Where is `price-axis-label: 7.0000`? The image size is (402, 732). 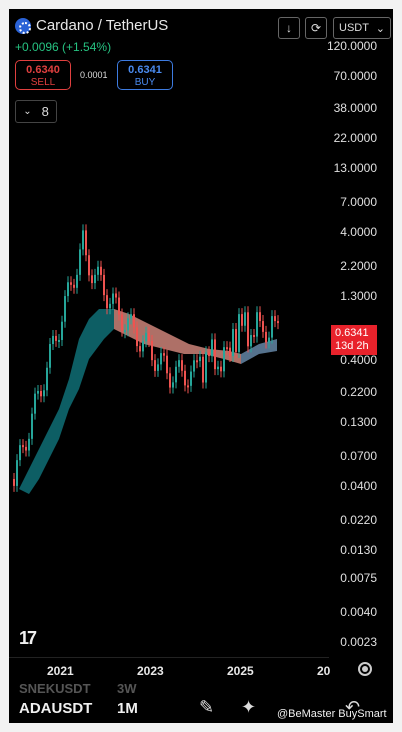
price-axis-label: 7.0000 is located at coordinates (358, 202).